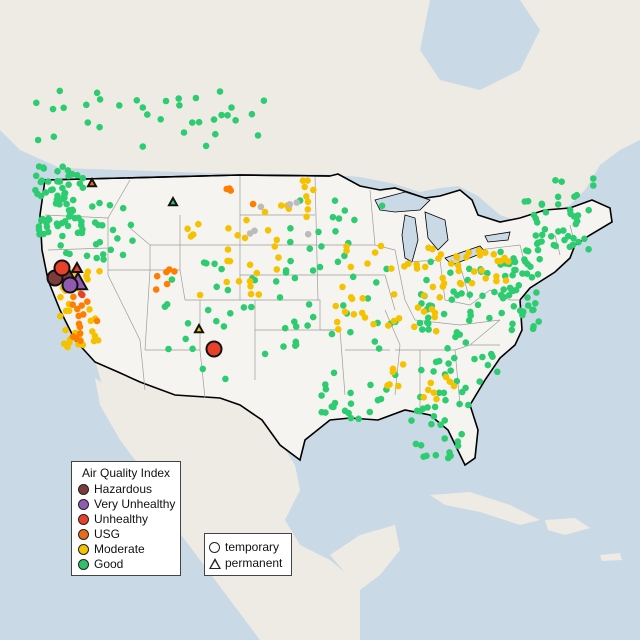 The width and height of the screenshot is (640, 640). What do you see at coordinates (402, 202) in the screenshot?
I see `lake-superior` at bounding box center [402, 202].